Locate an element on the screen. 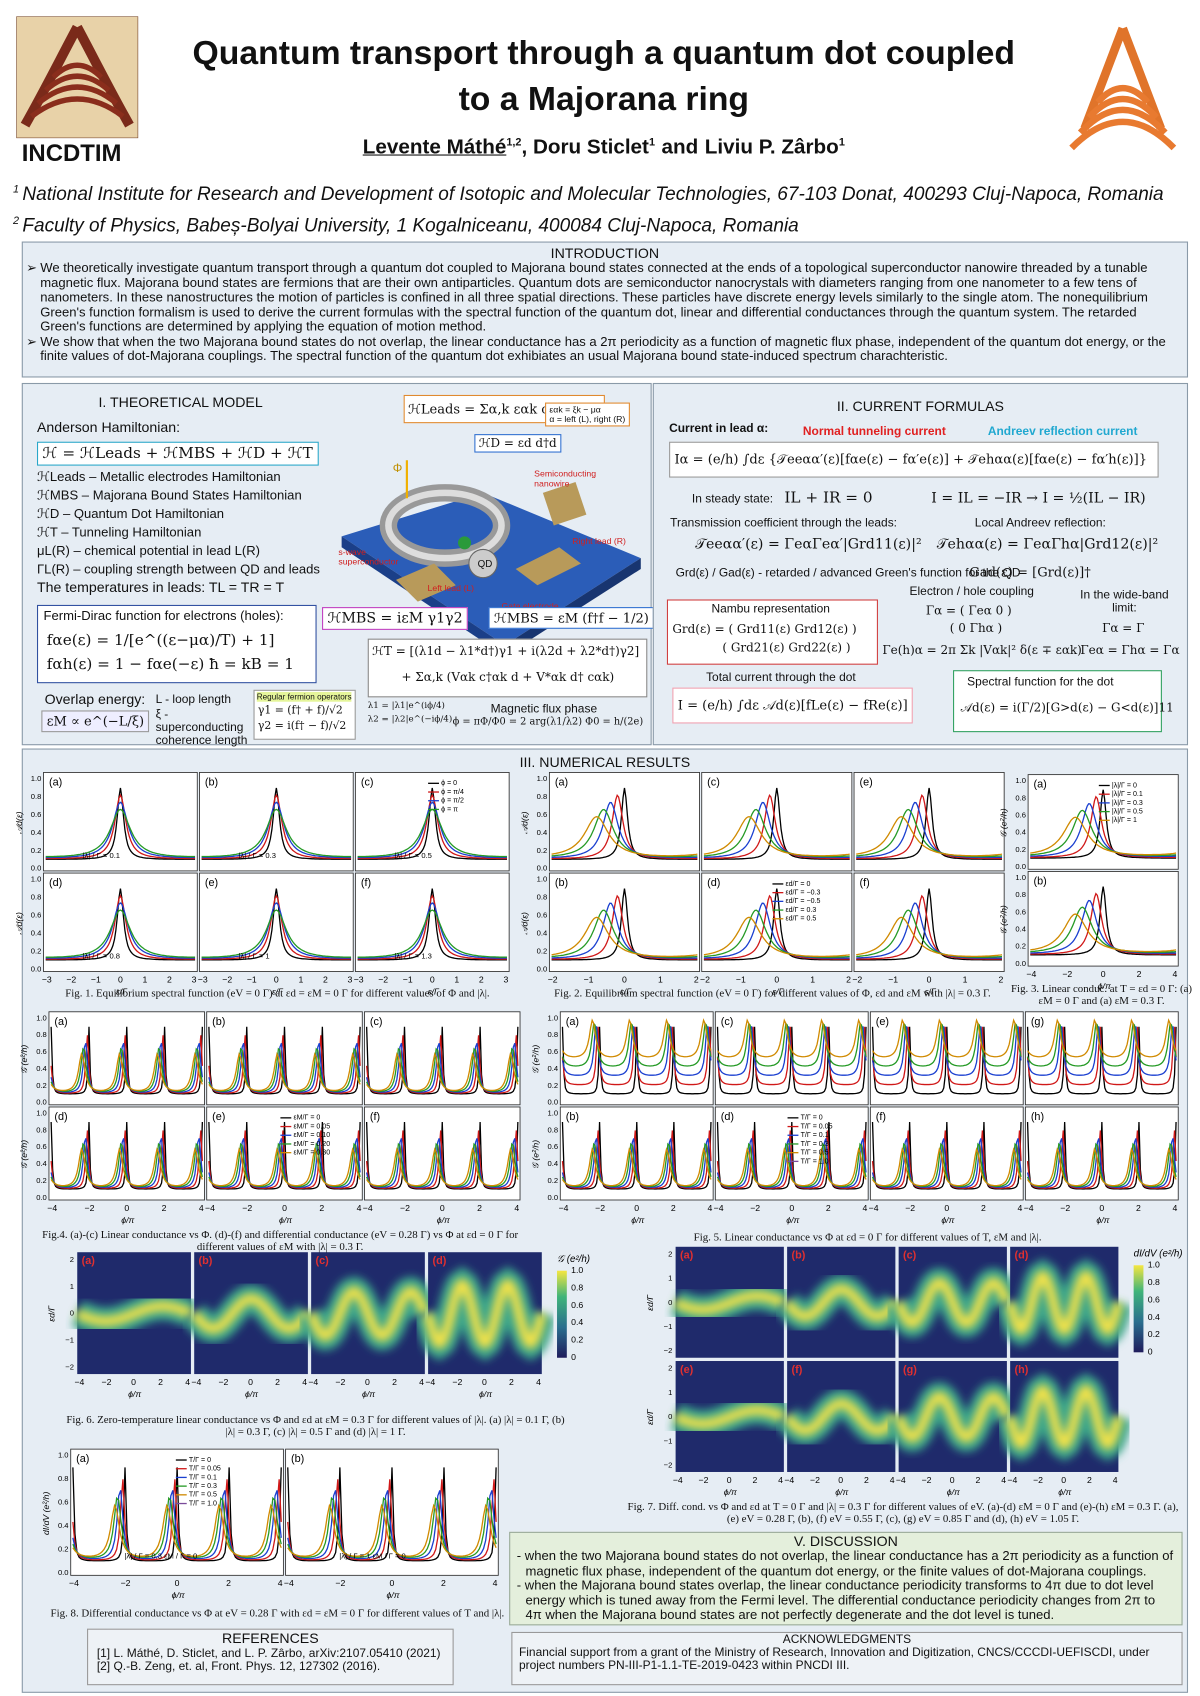 This screenshot has width=1200, height=1696. legend-label: |λ|/Γ = 1 is located at coordinates (1124, 820).